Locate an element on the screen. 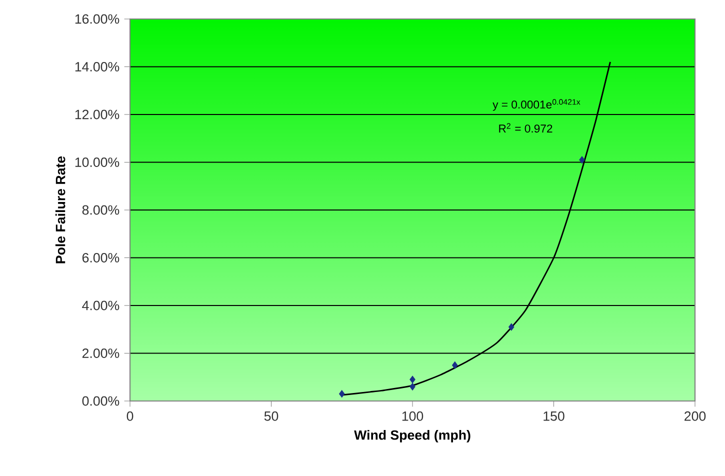  y-tick-label: 12.00% is located at coordinates (97, 115).